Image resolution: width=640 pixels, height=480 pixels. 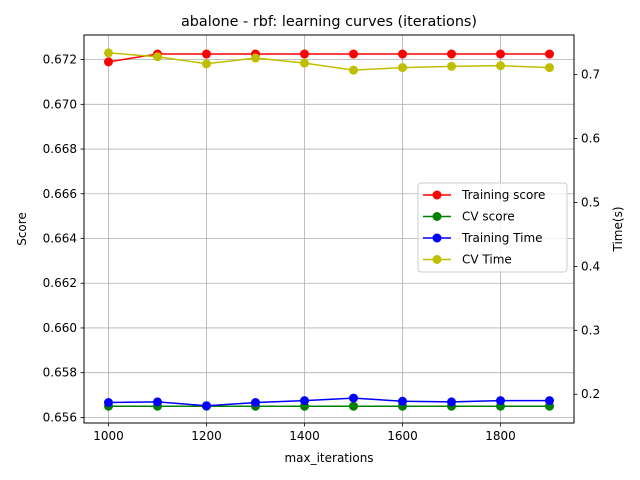 I want to click on right-y-axis-label: Time(s), so click(x=618, y=230).